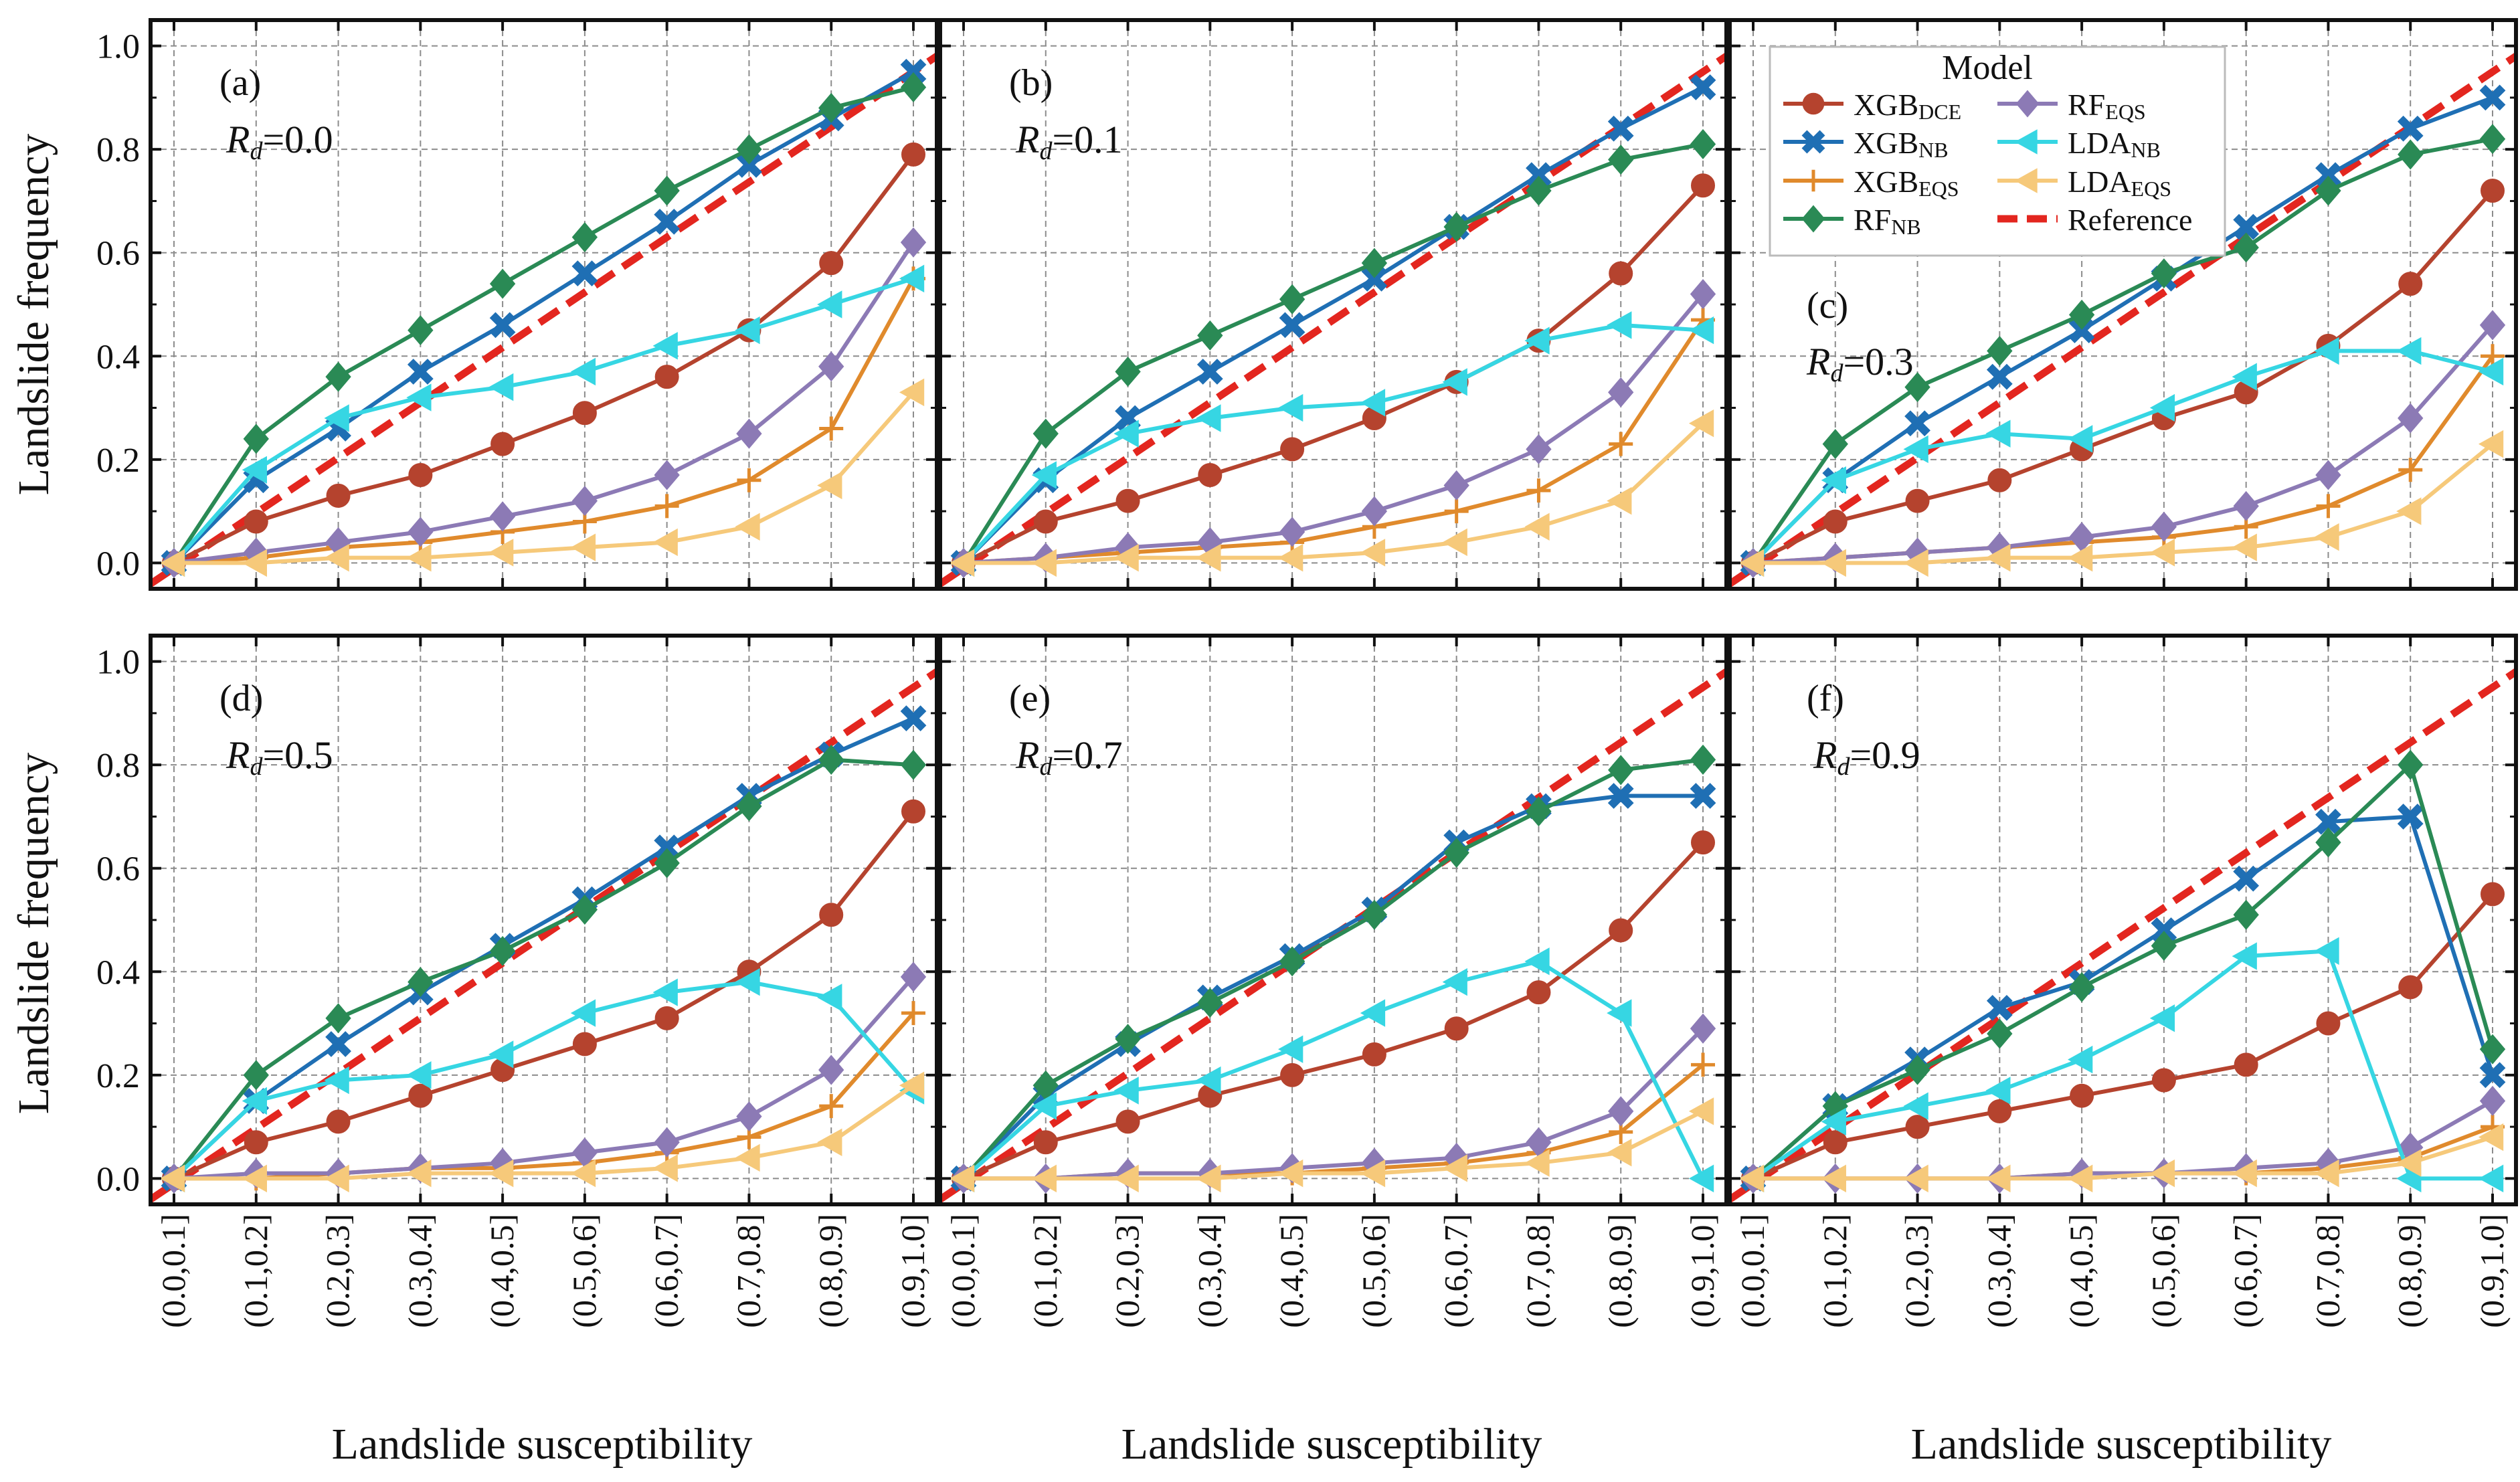  What do you see at coordinates (1456, 1271) in the screenshot?
I see `x-tick-label: (0.6,0.7]` at bounding box center [1456, 1271].